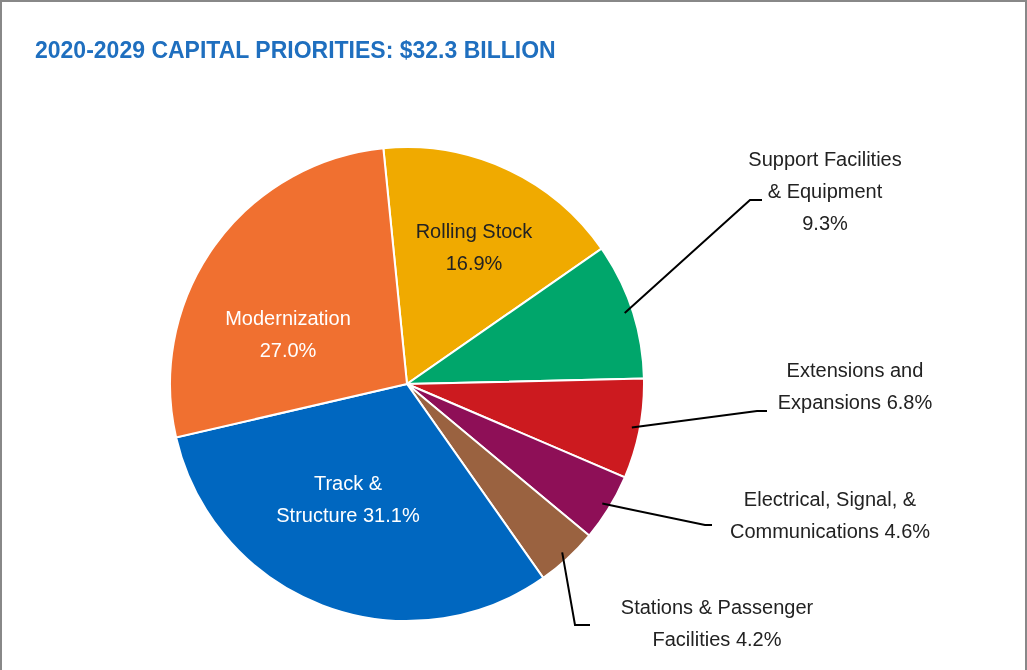  Describe the element at coordinates (717, 623) in the screenshot. I see `slice-label: Stations & Passenger Facilities 4.2%` at that location.